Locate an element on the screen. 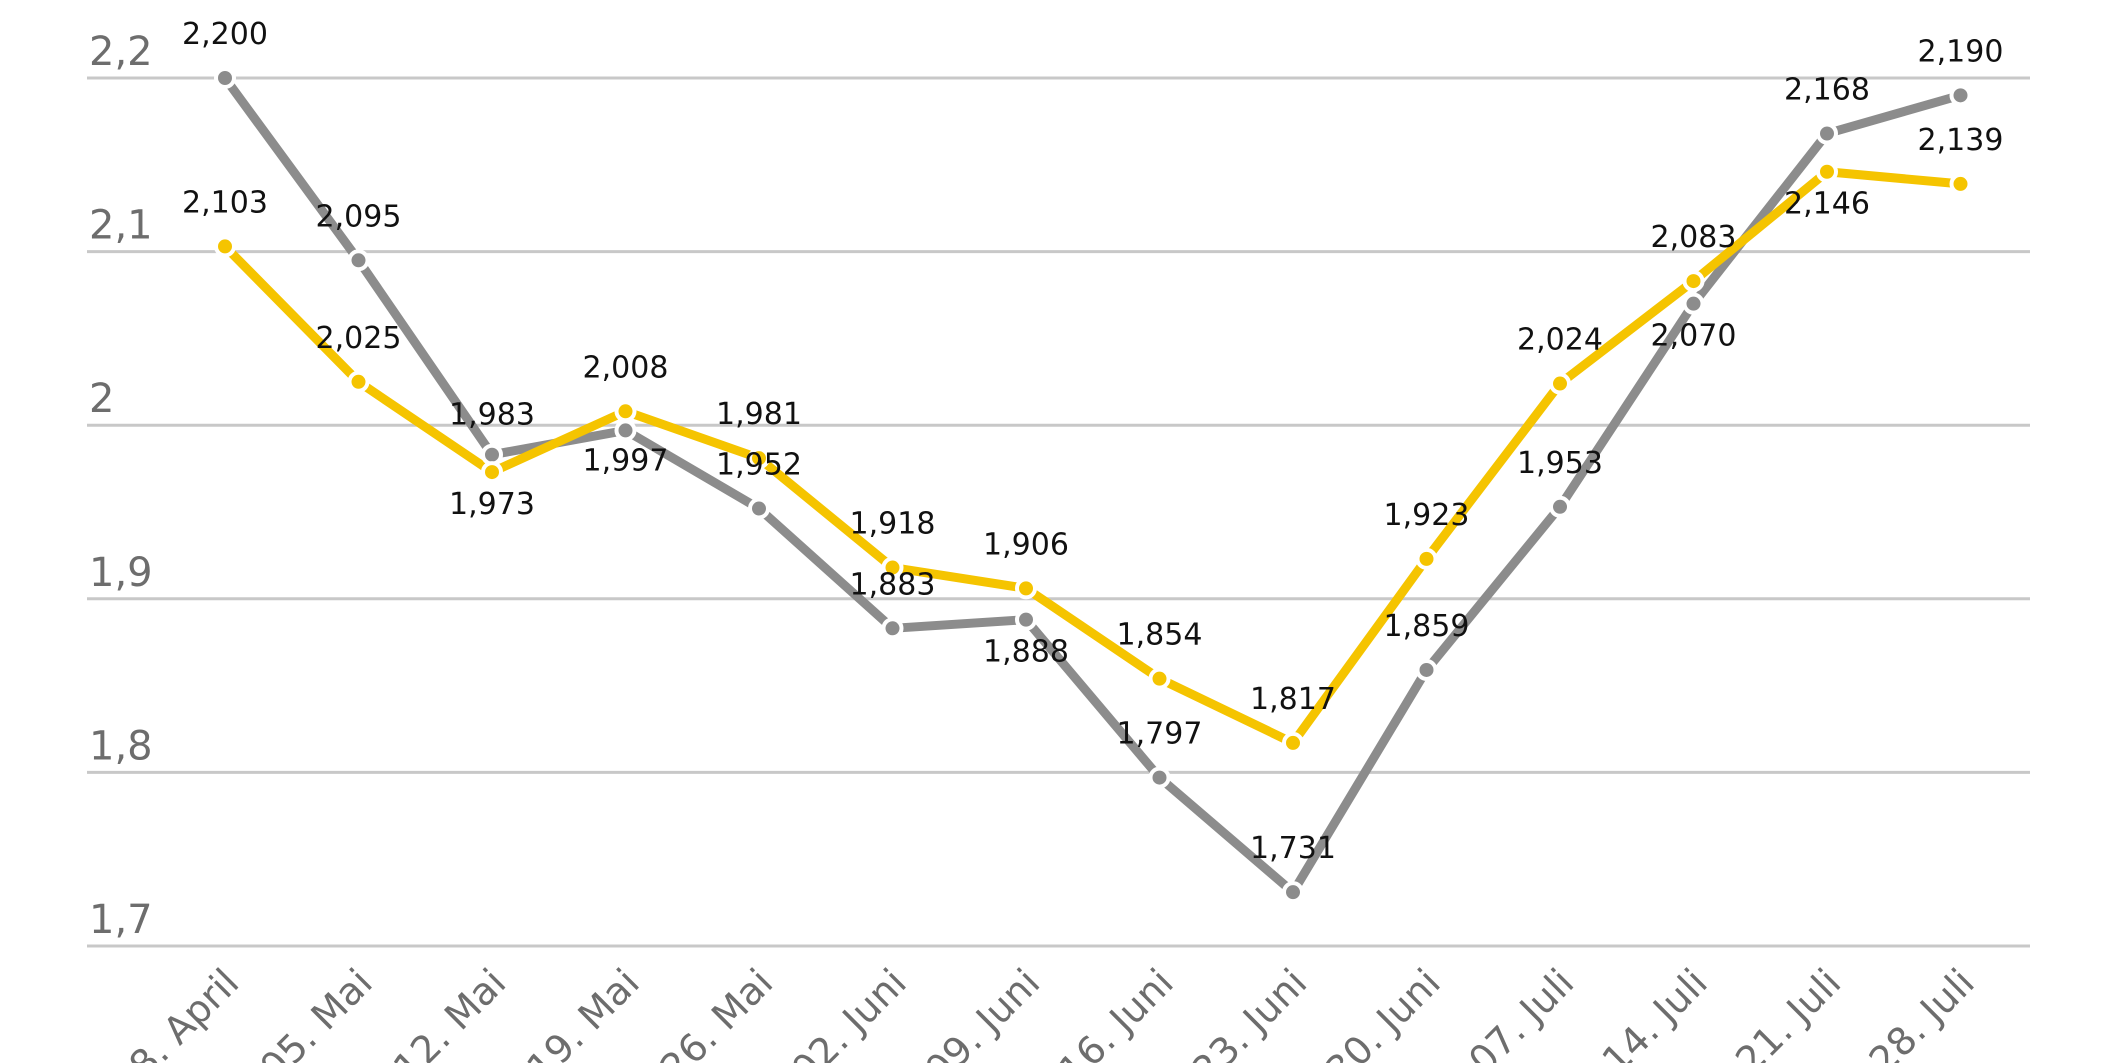 This screenshot has height=1063, width=2126. gray-data-label: 2,190 is located at coordinates (1961, 51).